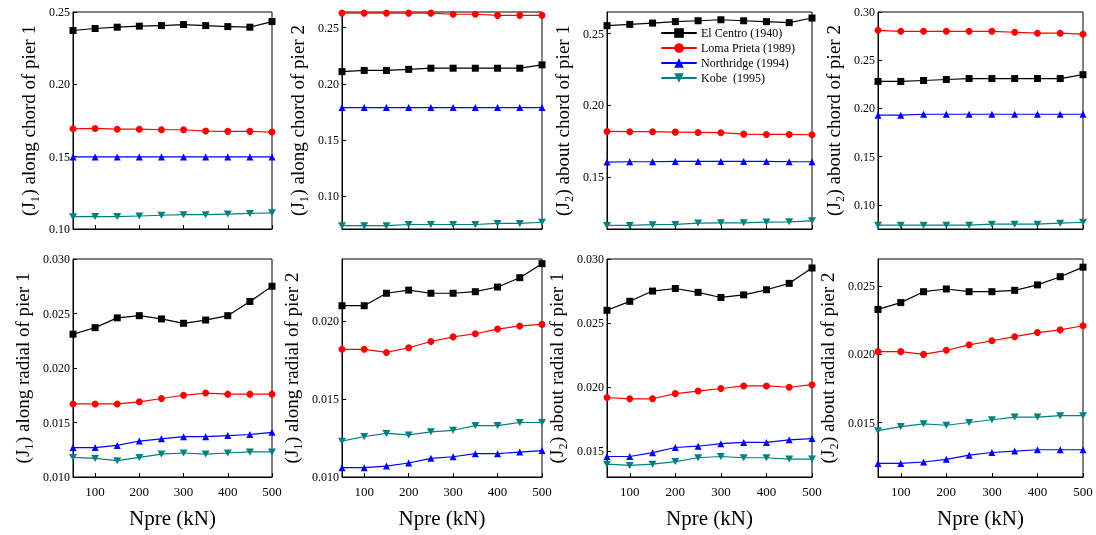 The image size is (1096, 535). What do you see at coordinates (497, 491) in the screenshot?
I see `x-tick-label: 400` at bounding box center [497, 491].